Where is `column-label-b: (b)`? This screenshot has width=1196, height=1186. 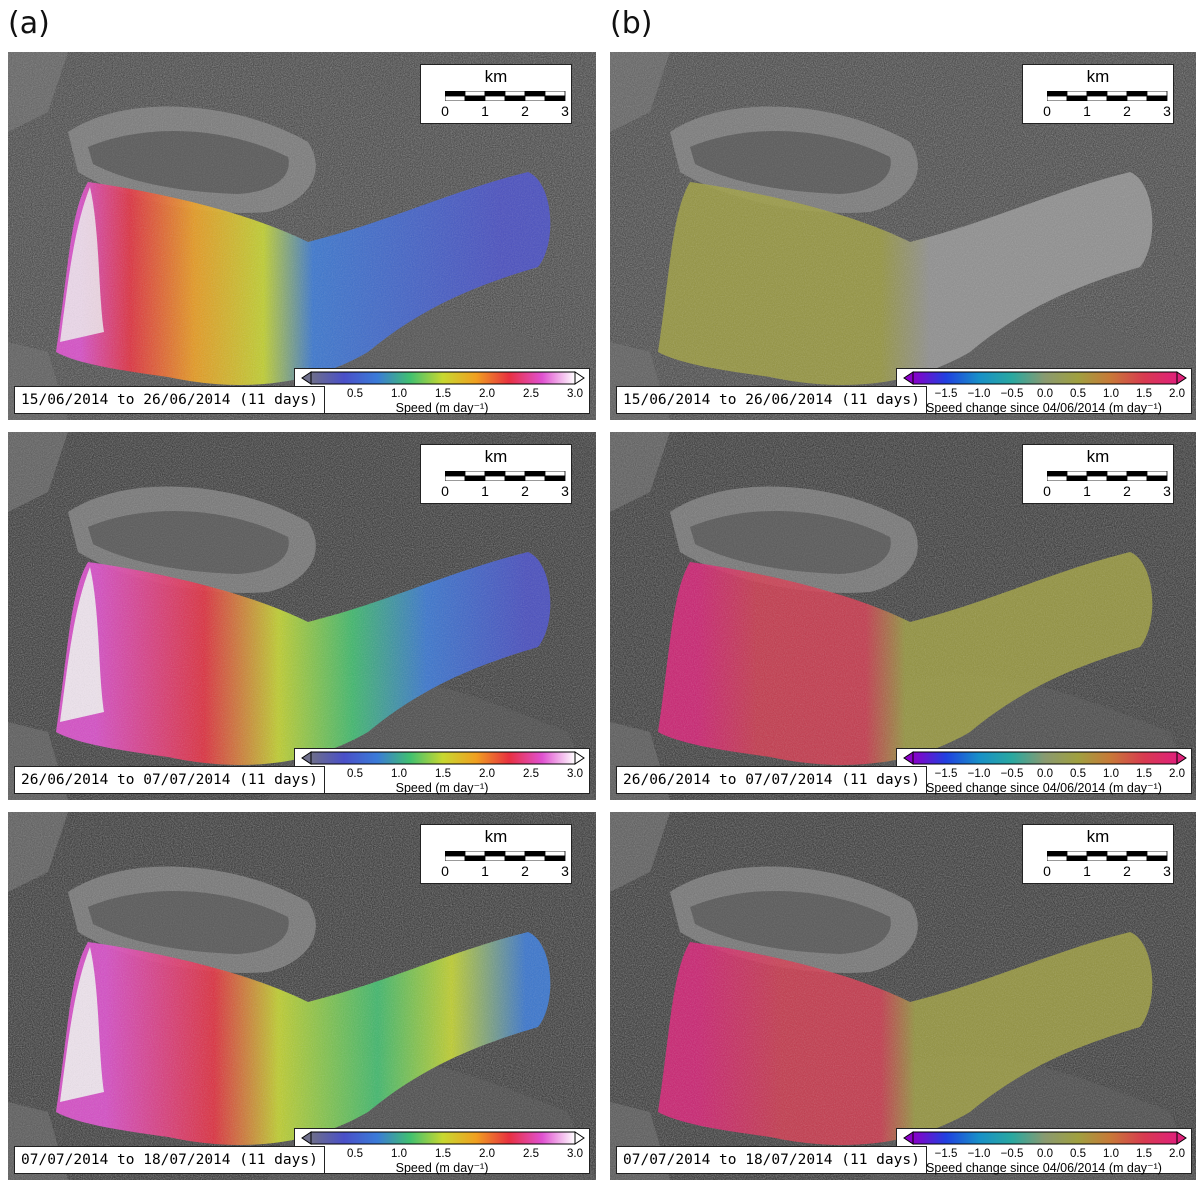
column-label-b: (b) is located at coordinates (631, 23).